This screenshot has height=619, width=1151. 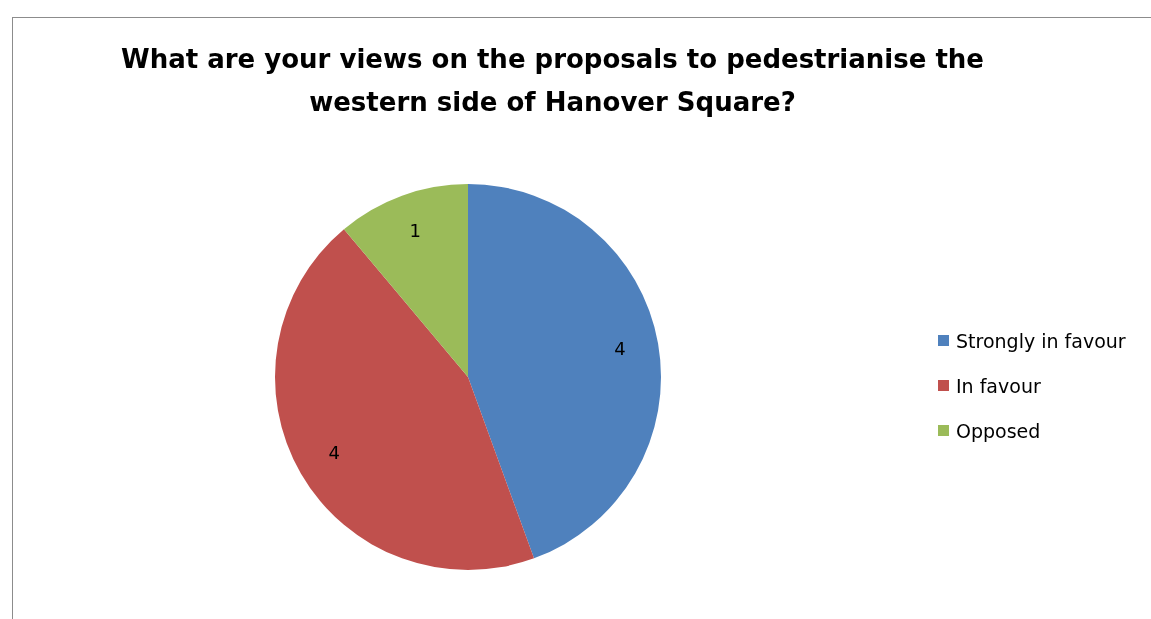 What do you see at coordinates (998, 430) in the screenshot?
I see `legend-label: Opposed` at bounding box center [998, 430].